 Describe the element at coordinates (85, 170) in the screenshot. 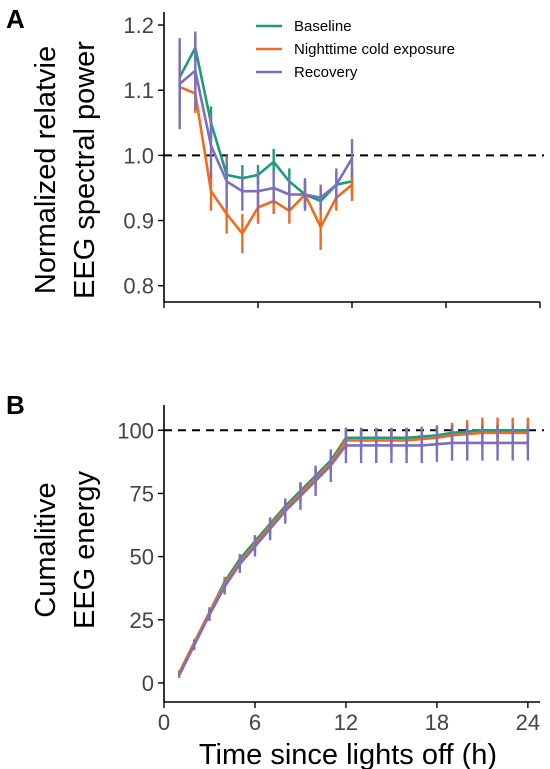

I see `y-axis-title: EEG spectral power` at that location.